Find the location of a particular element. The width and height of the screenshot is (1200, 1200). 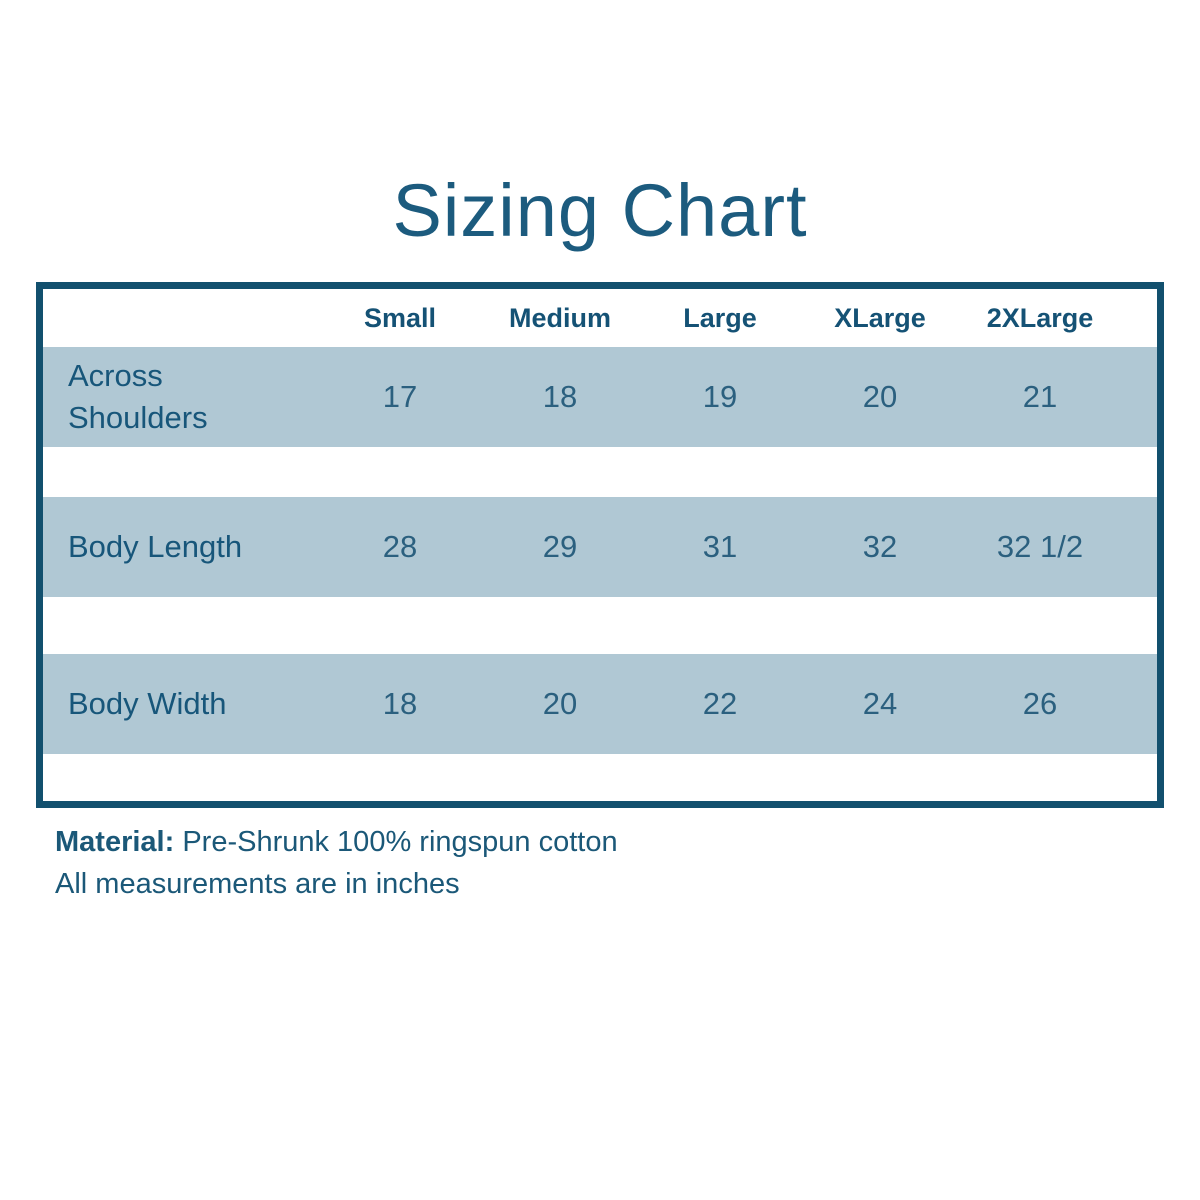

table-row-body-length: Body Length 28 29 31 32 32 1/2 is located at coordinates (600, 547).